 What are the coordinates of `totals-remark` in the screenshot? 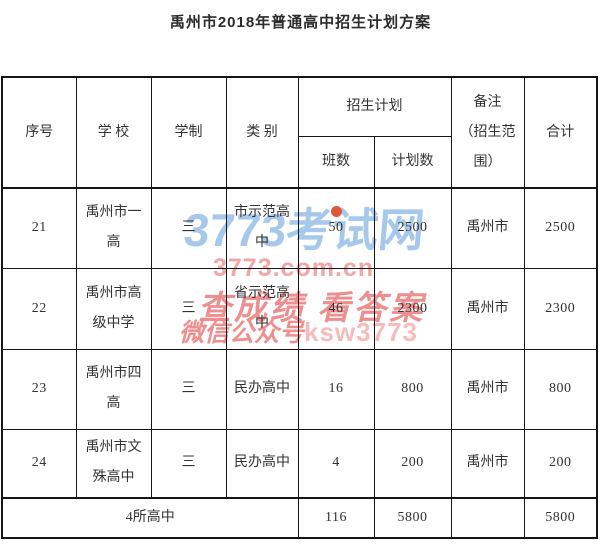 It's located at (487, 518).